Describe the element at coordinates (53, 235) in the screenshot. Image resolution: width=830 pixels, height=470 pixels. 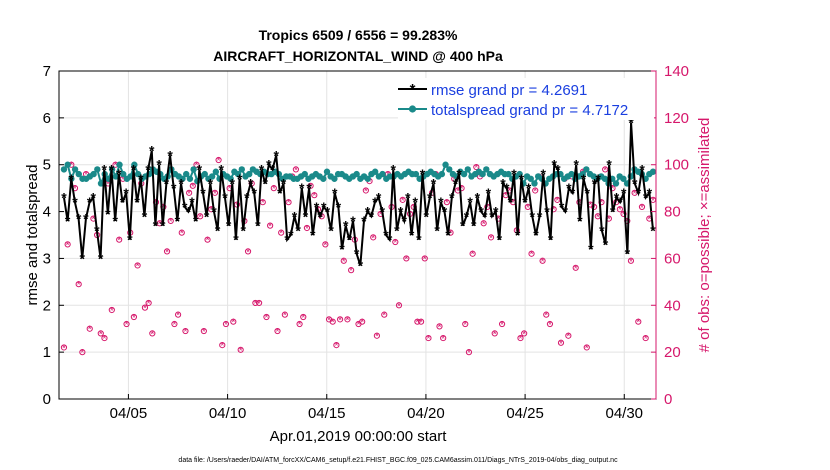
I see `left-axis-ticks: 0 1 2 3 4 5 6 7` at that location.